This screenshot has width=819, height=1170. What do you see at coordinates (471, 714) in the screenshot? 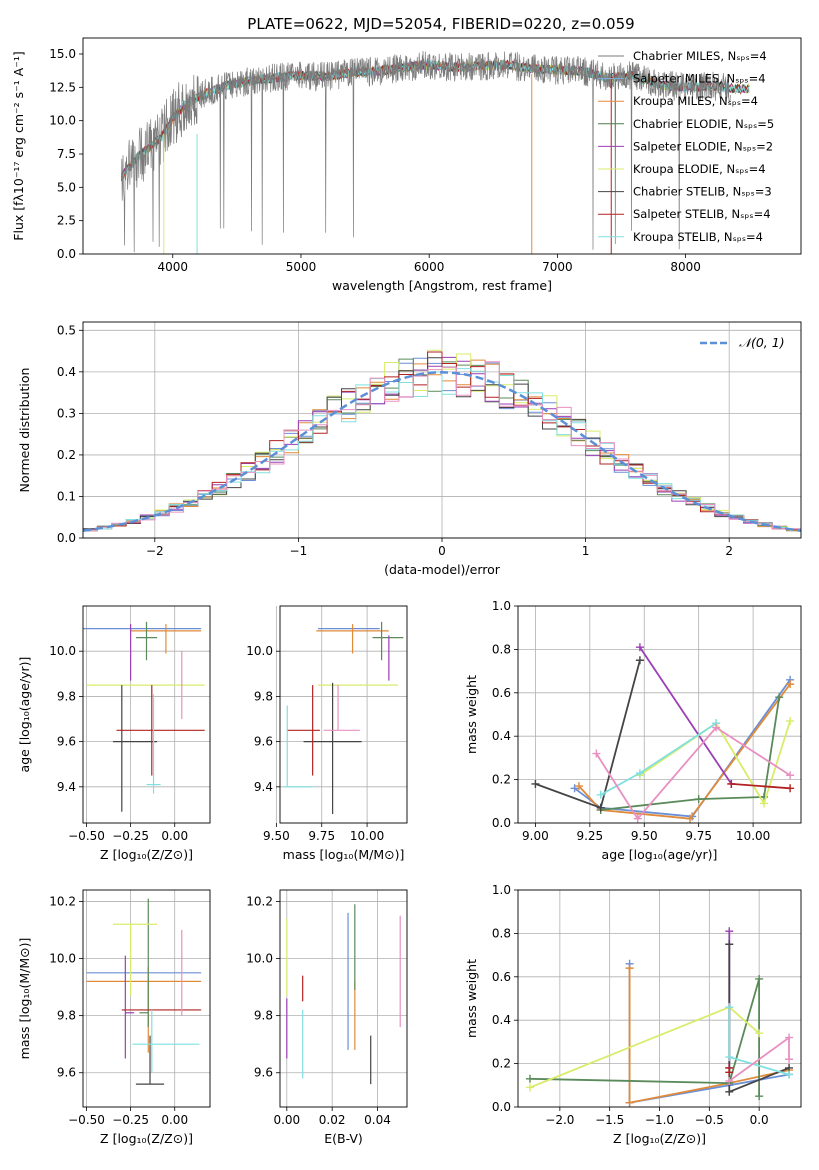
I see `mass_weight_vs_age-ylabel: mass weight` at bounding box center [471, 714].